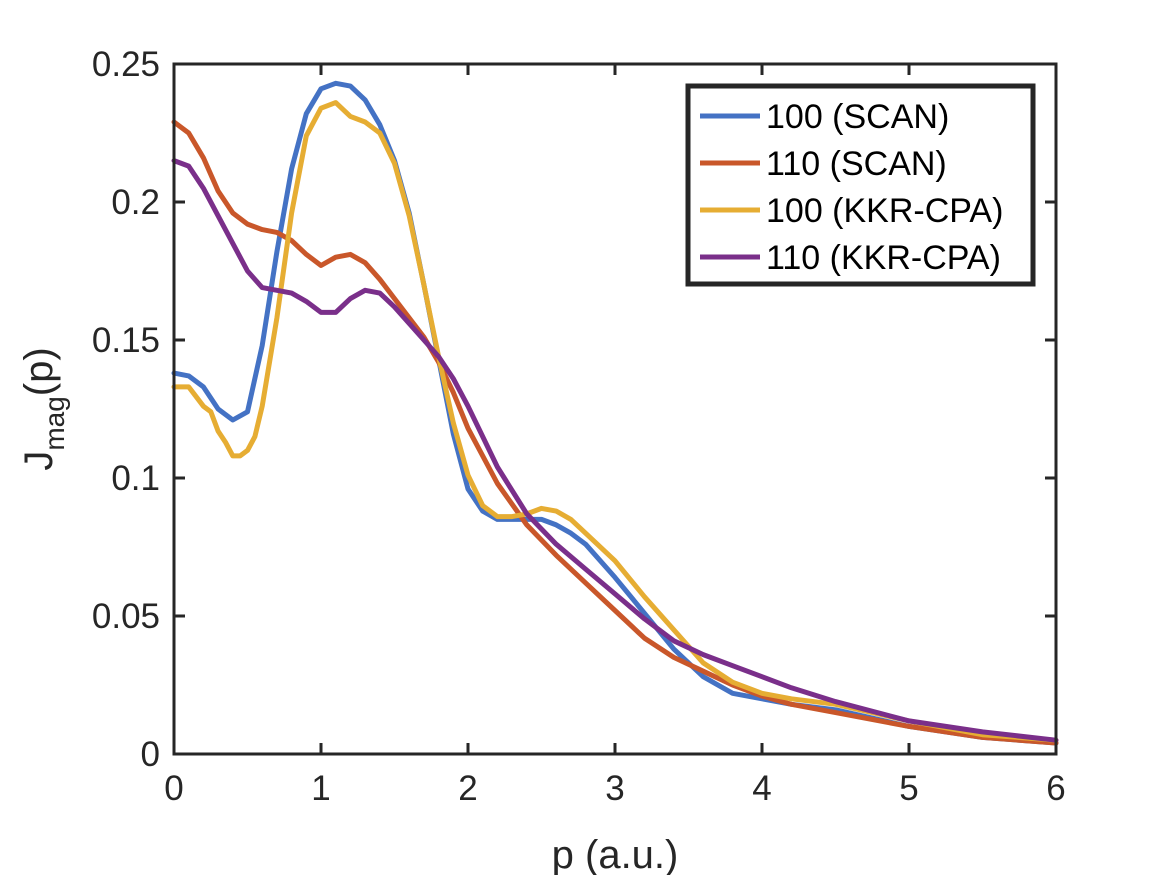  What do you see at coordinates (884, 211) in the screenshot?
I see `legend-label-3: 100 (KKR-CPA)` at bounding box center [884, 211].